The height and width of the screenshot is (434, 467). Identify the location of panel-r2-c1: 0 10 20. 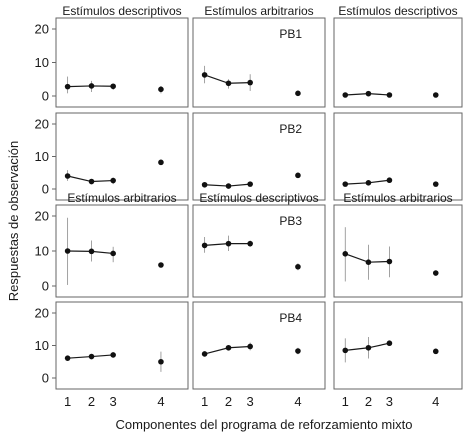
(112, 156).